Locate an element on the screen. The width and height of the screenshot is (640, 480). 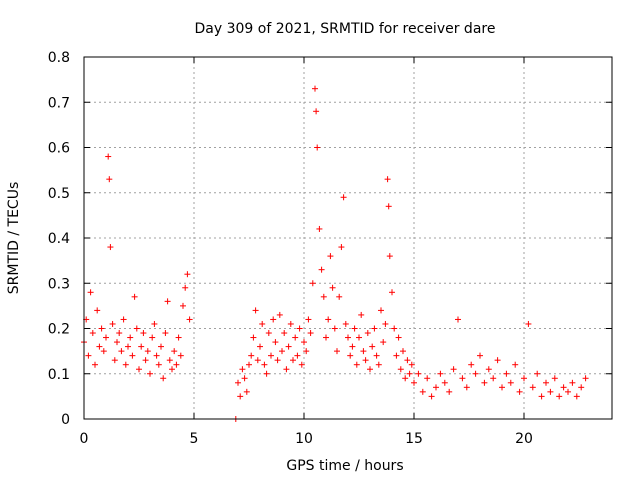
y-tick-label: 0.5 is located at coordinates (59, 194).